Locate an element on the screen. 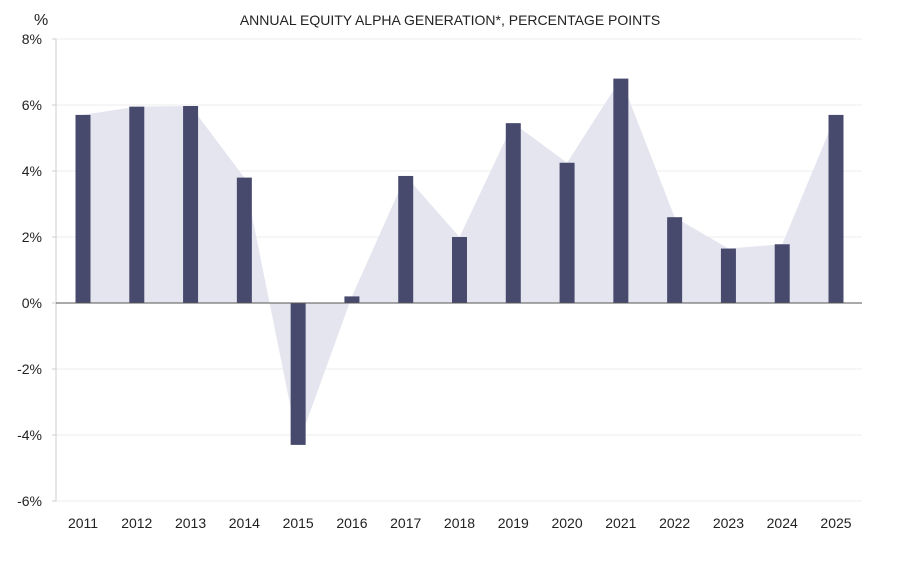 The image size is (900, 564). y-tick-label: 2% is located at coordinates (32, 237).